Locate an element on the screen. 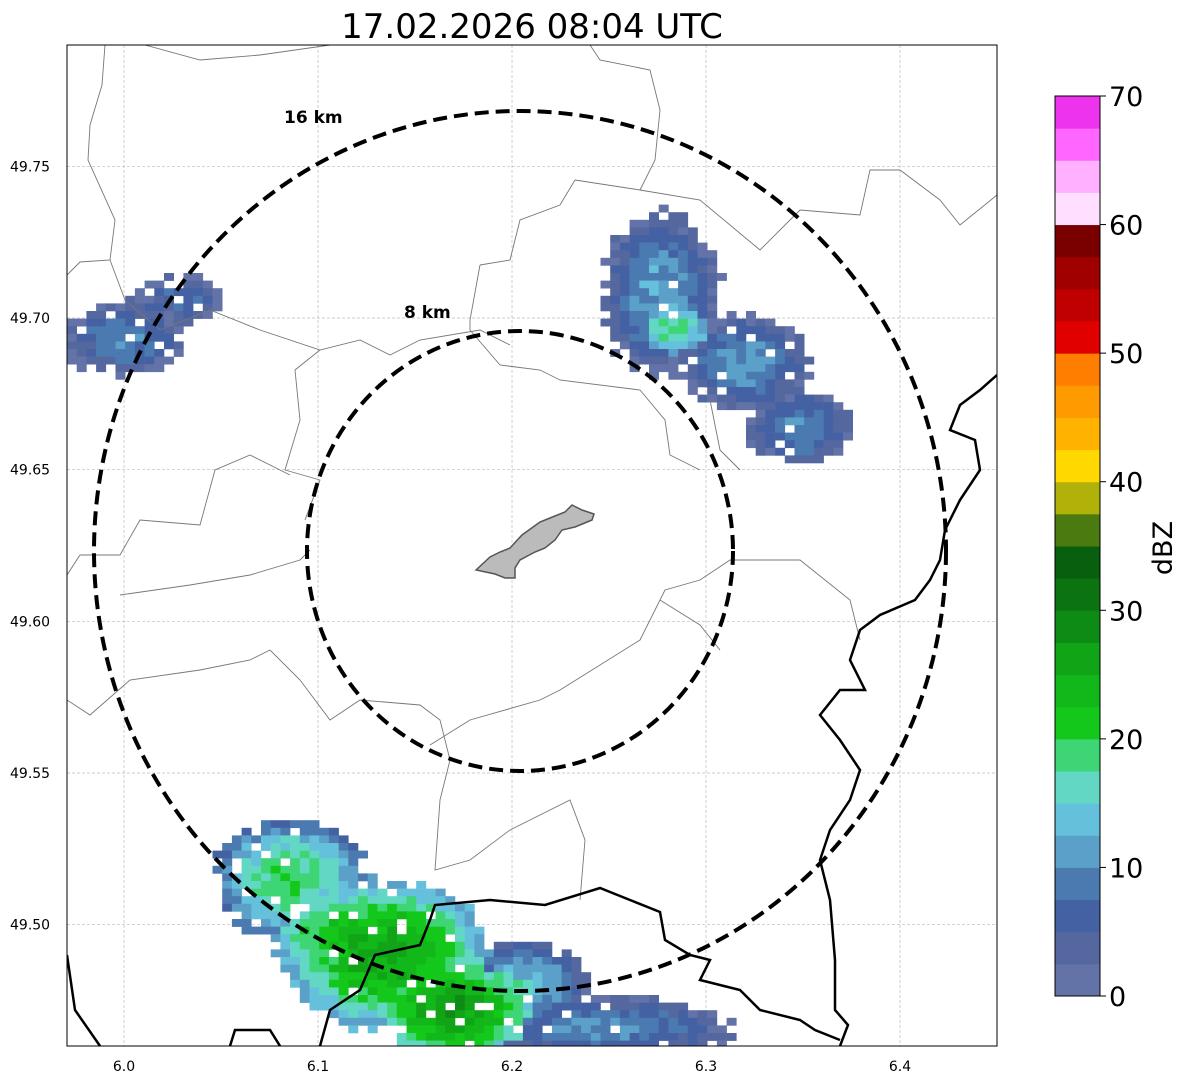 The height and width of the screenshot is (1084, 1188). colorbar-bin is located at coordinates (1077, 755).